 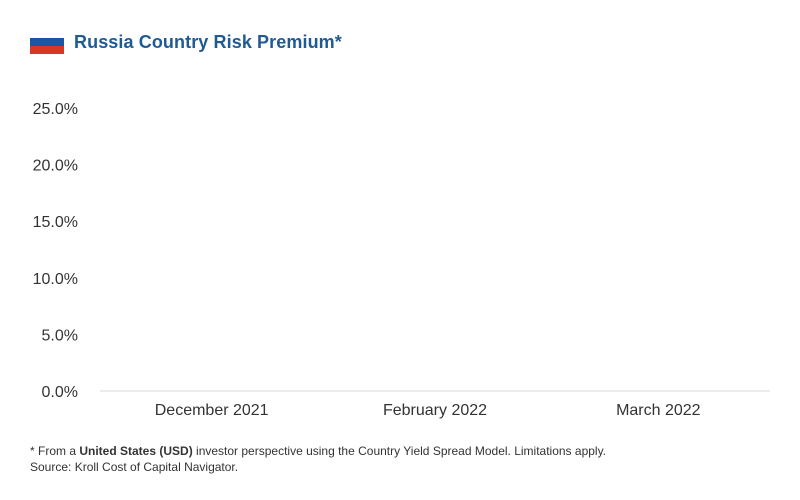 I want to click on x-tick-label: December 2021, so click(x=212, y=410).